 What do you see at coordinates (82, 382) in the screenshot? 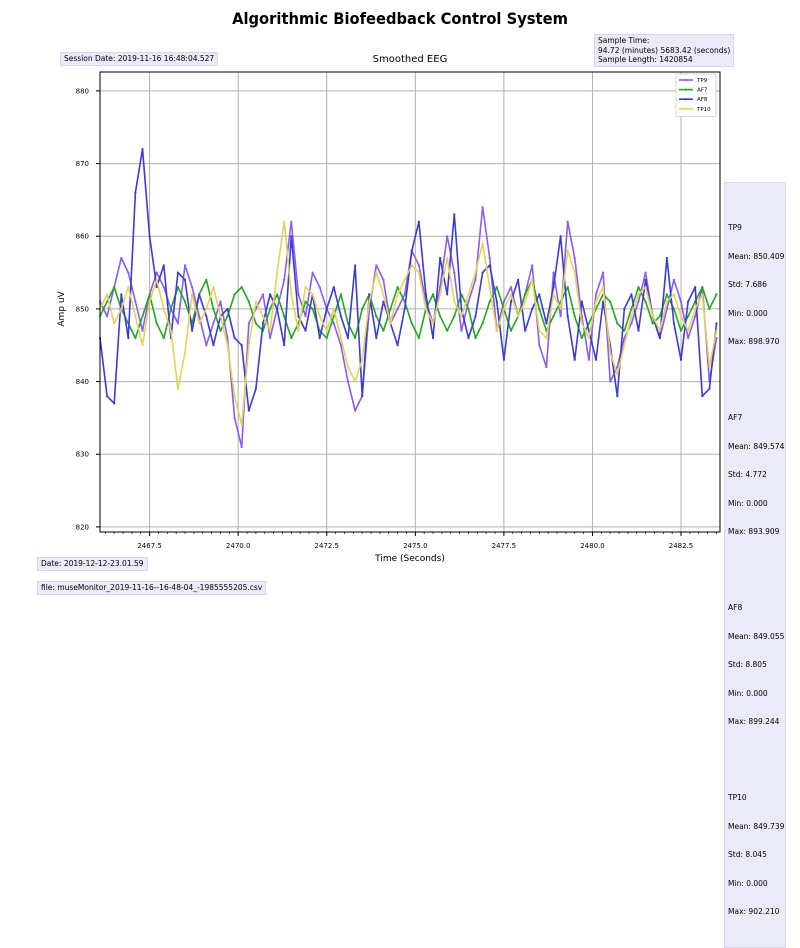
I see `y-tick-label: 840` at bounding box center [82, 382].